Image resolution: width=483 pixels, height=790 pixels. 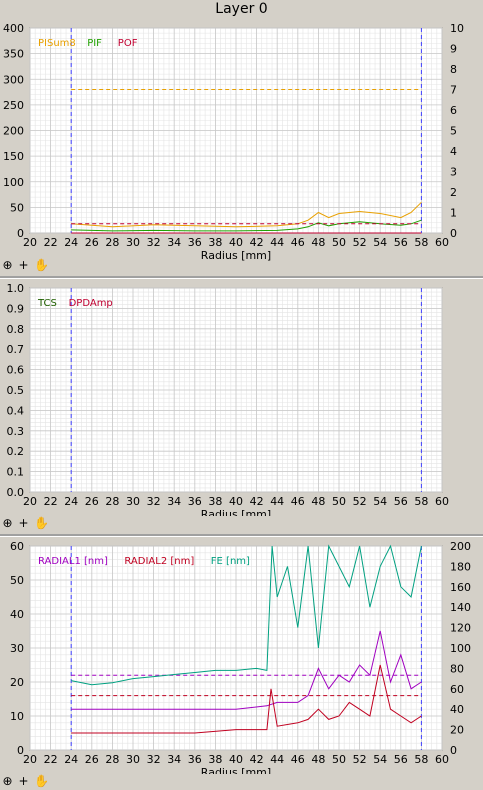 I want to click on y2-tick-label: 9, so click(x=453, y=49).